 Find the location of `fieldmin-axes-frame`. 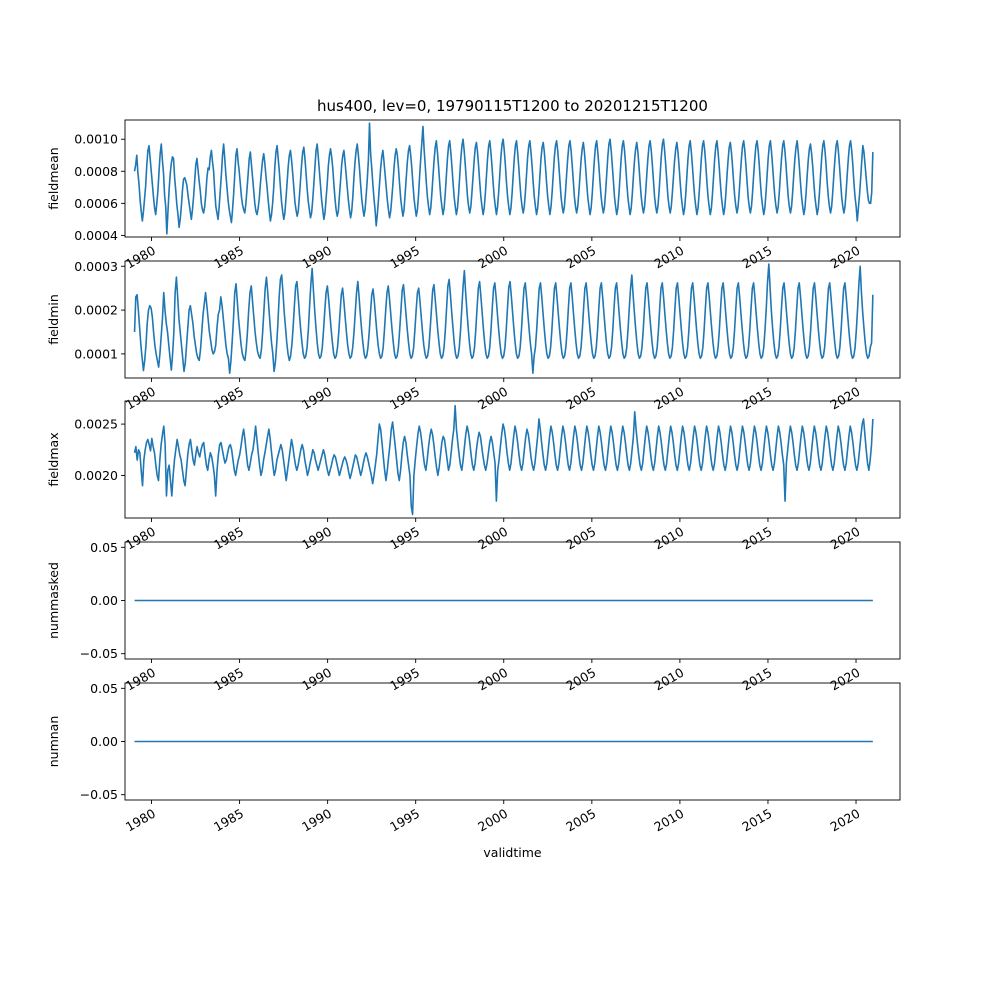

fieldmin-axes-frame is located at coordinates (512, 319).